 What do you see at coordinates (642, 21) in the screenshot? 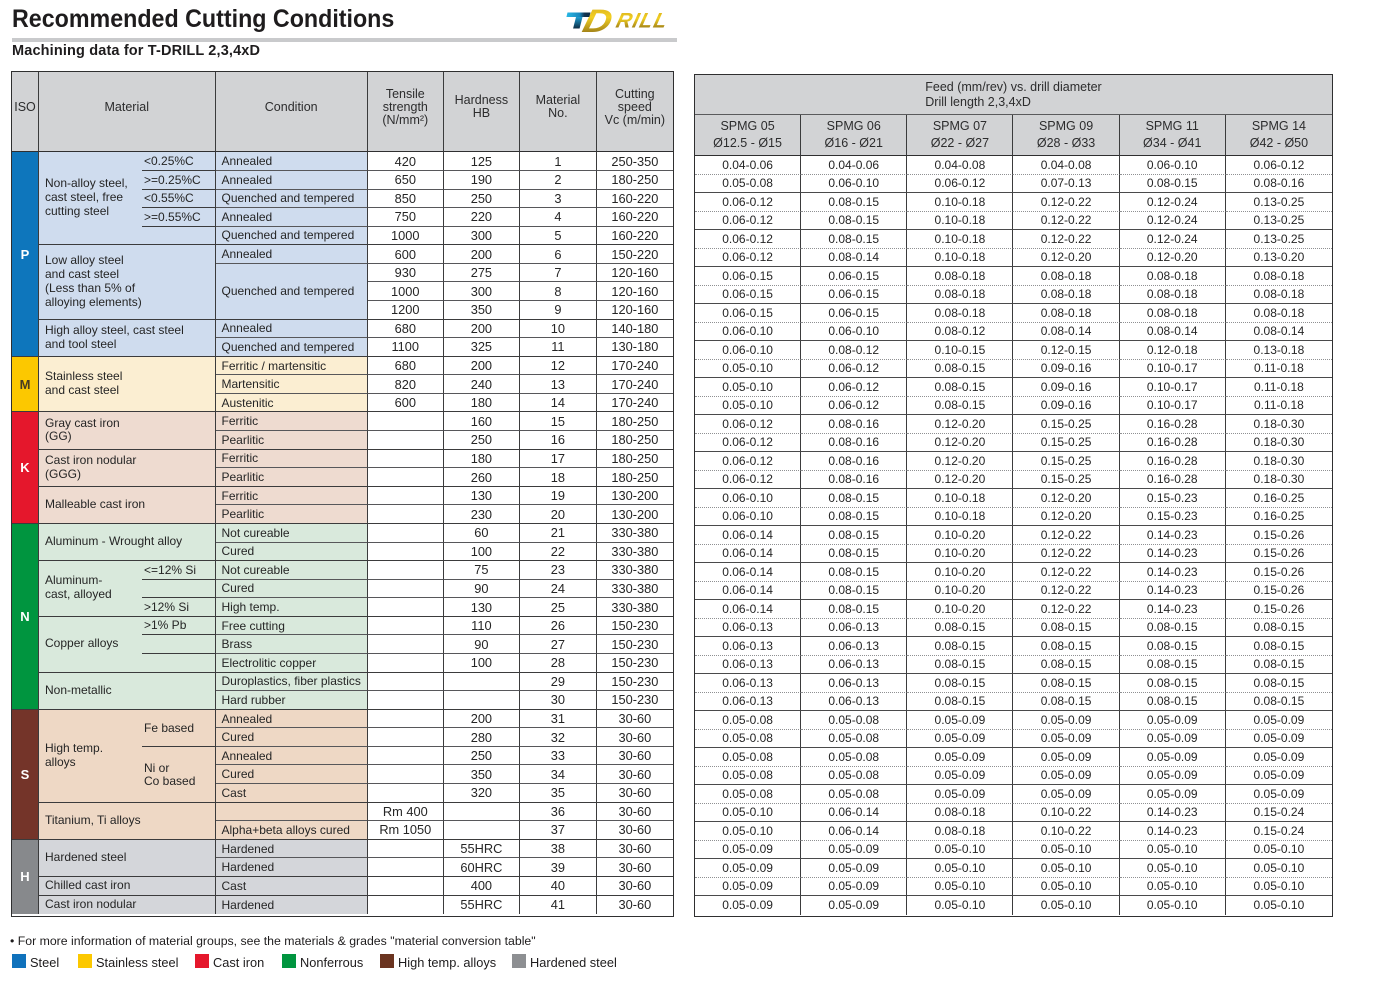
I see `svg-text: RILL` at bounding box center [642, 21].